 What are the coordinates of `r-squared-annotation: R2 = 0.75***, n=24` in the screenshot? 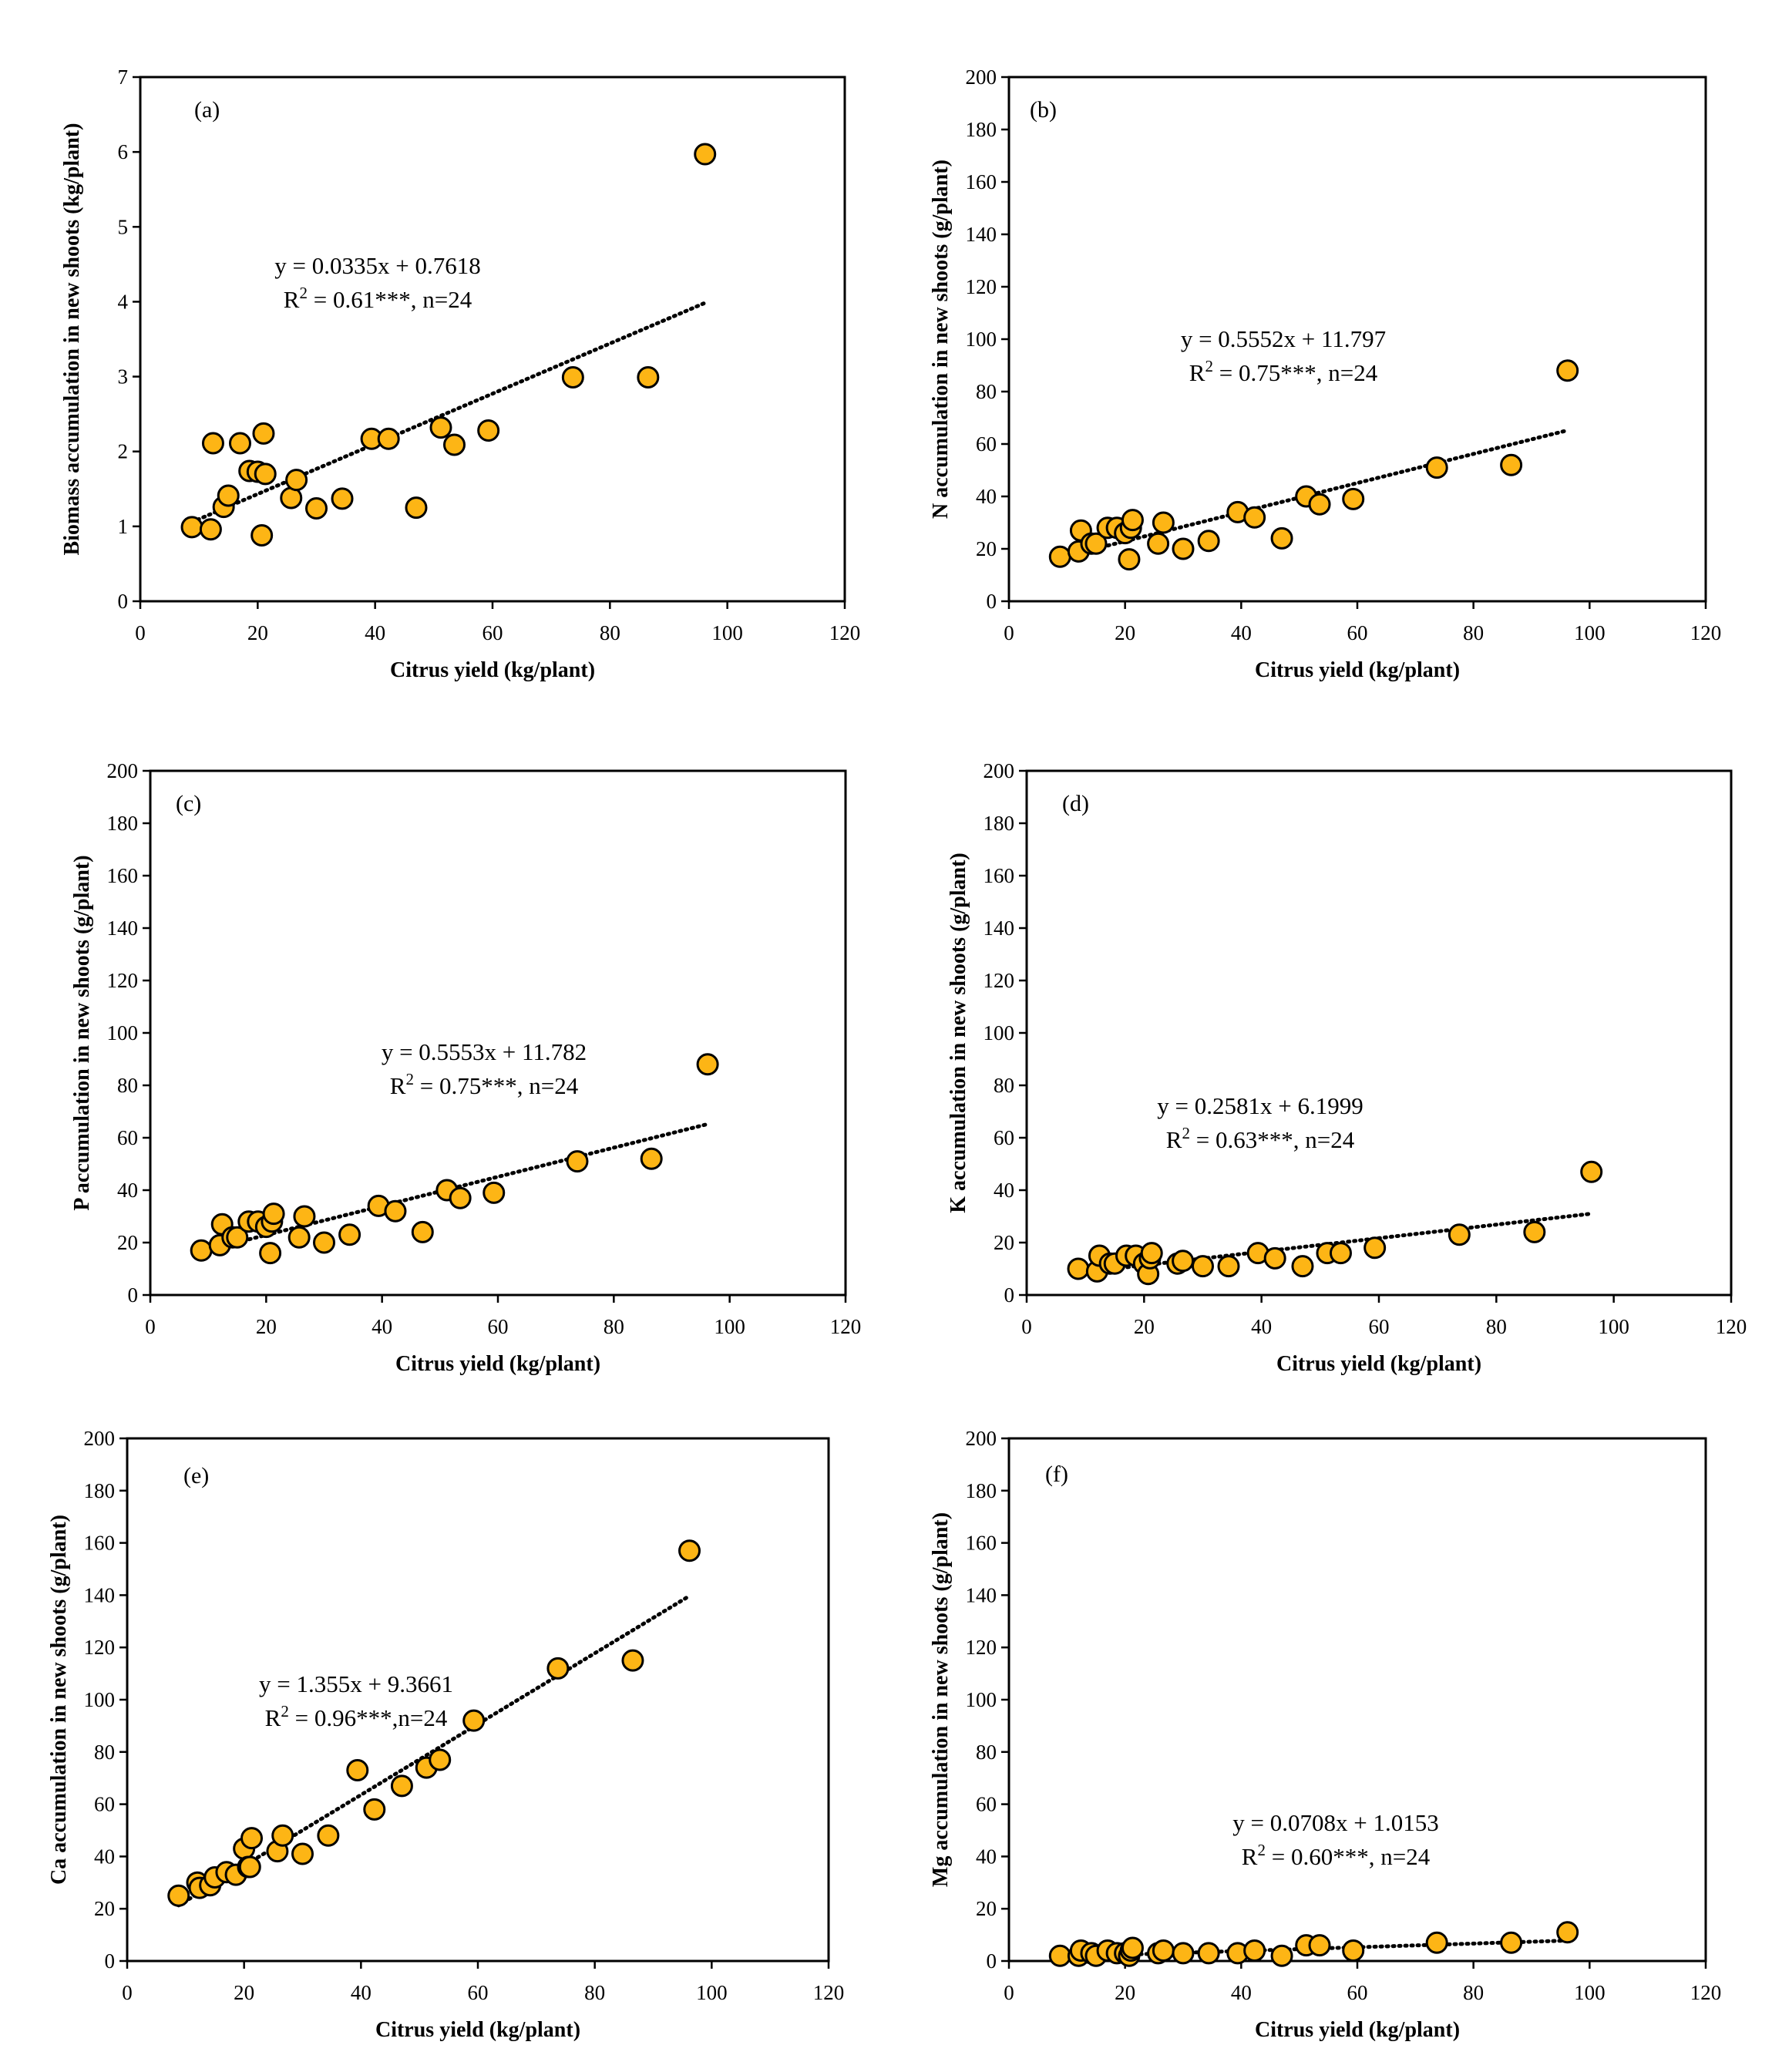 It's located at (484, 1084).